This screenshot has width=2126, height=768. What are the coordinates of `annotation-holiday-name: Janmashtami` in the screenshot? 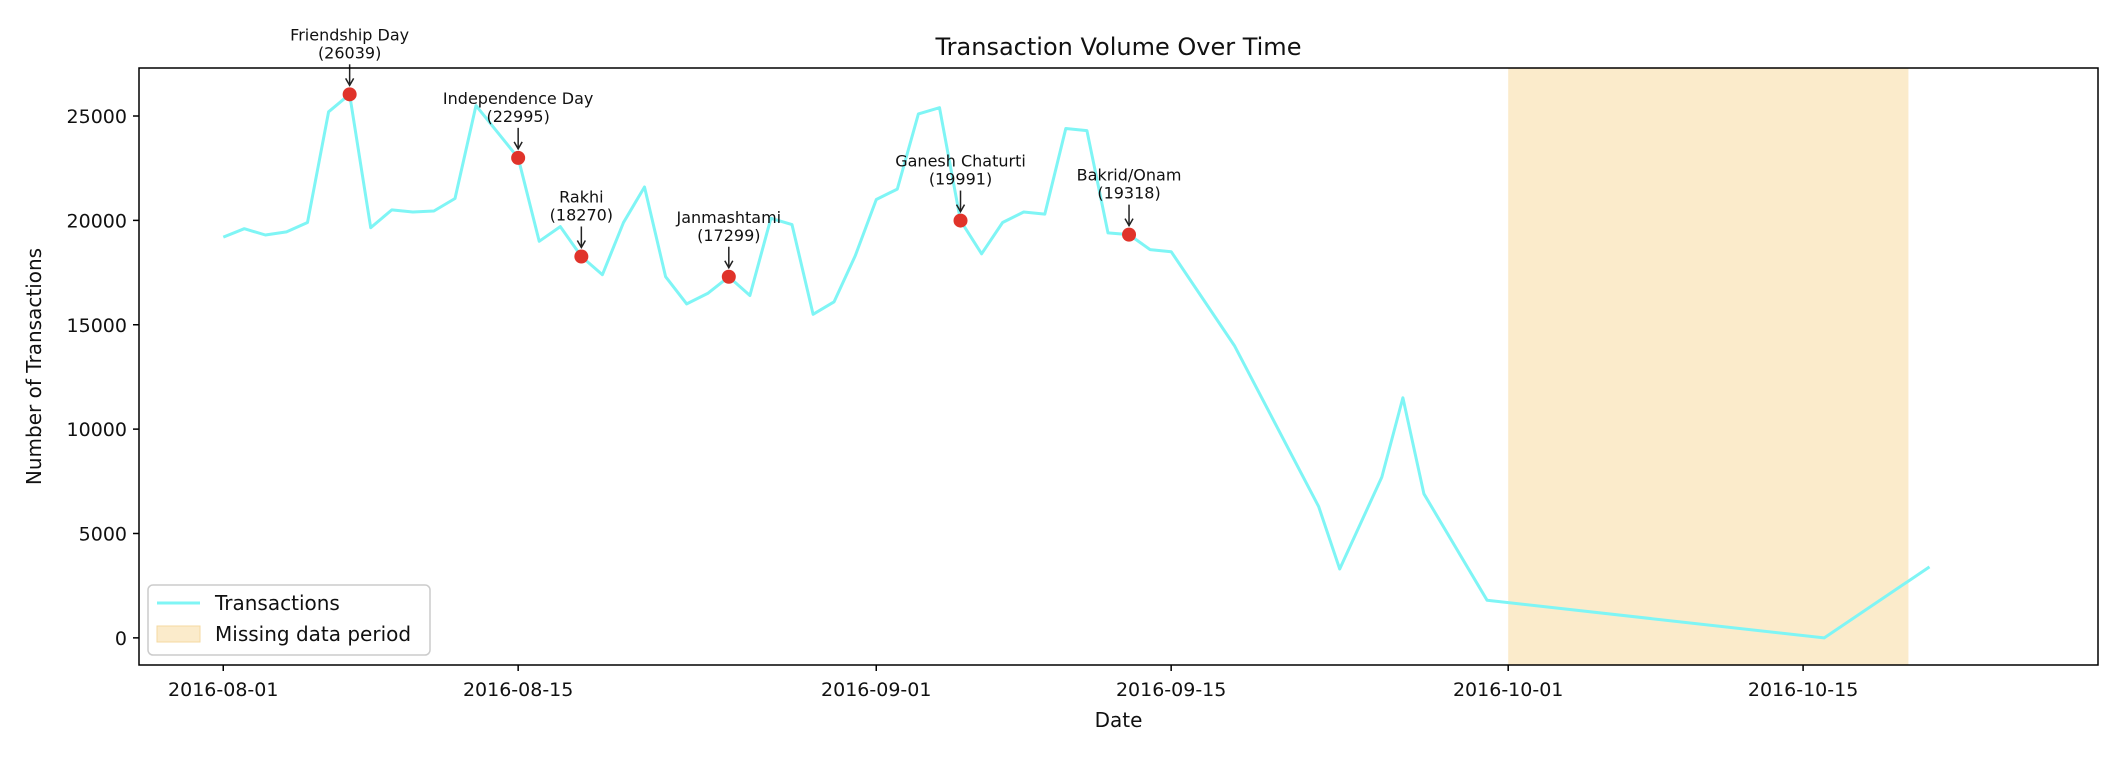 It's located at (728, 217).